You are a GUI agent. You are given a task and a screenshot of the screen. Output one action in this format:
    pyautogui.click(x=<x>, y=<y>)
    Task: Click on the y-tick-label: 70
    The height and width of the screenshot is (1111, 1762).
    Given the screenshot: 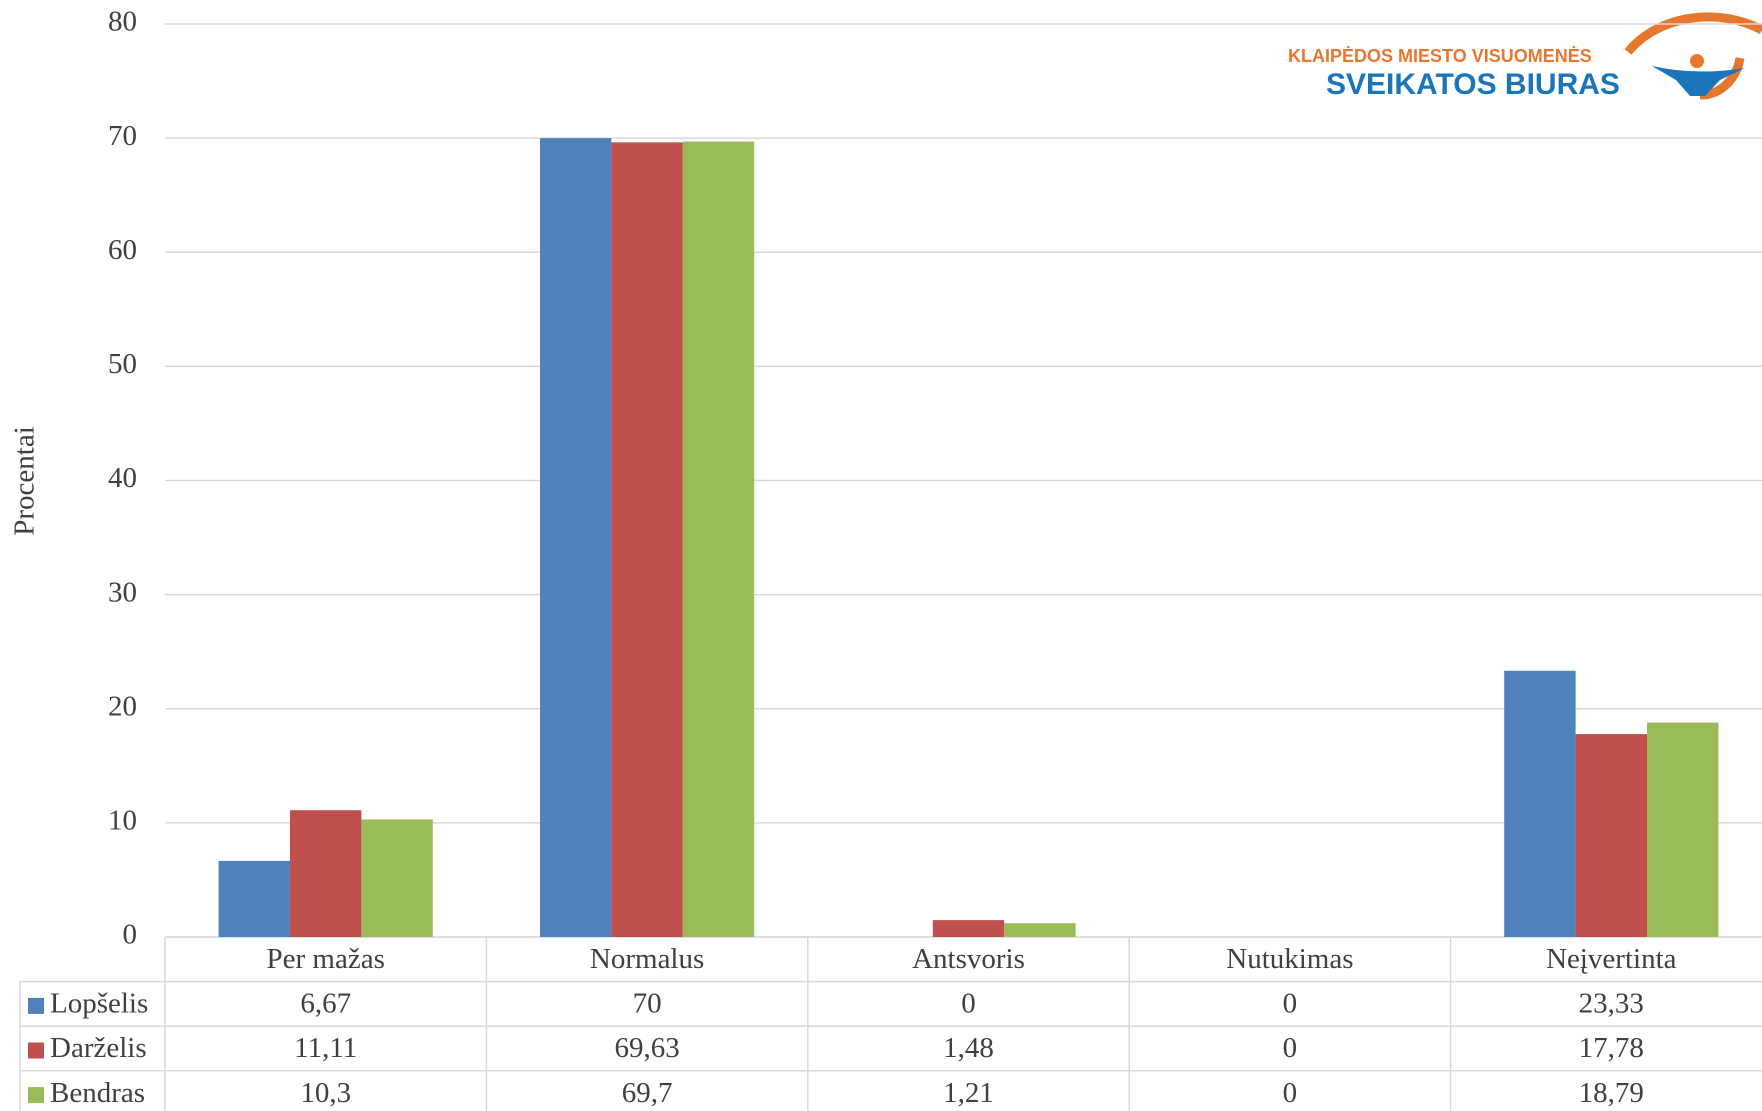 What is the action you would take?
    pyautogui.click(x=122, y=136)
    